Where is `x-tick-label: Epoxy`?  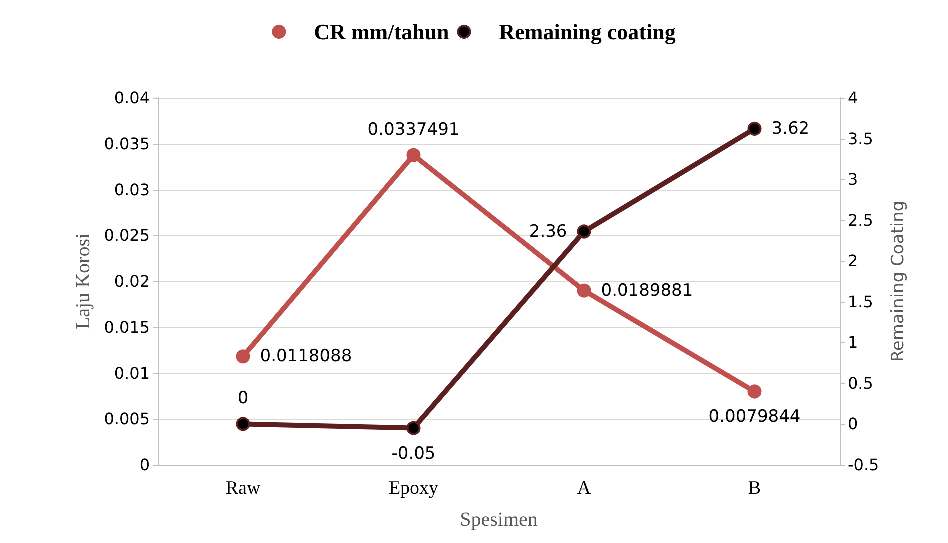 x-tick-label: Epoxy is located at coordinates (414, 488).